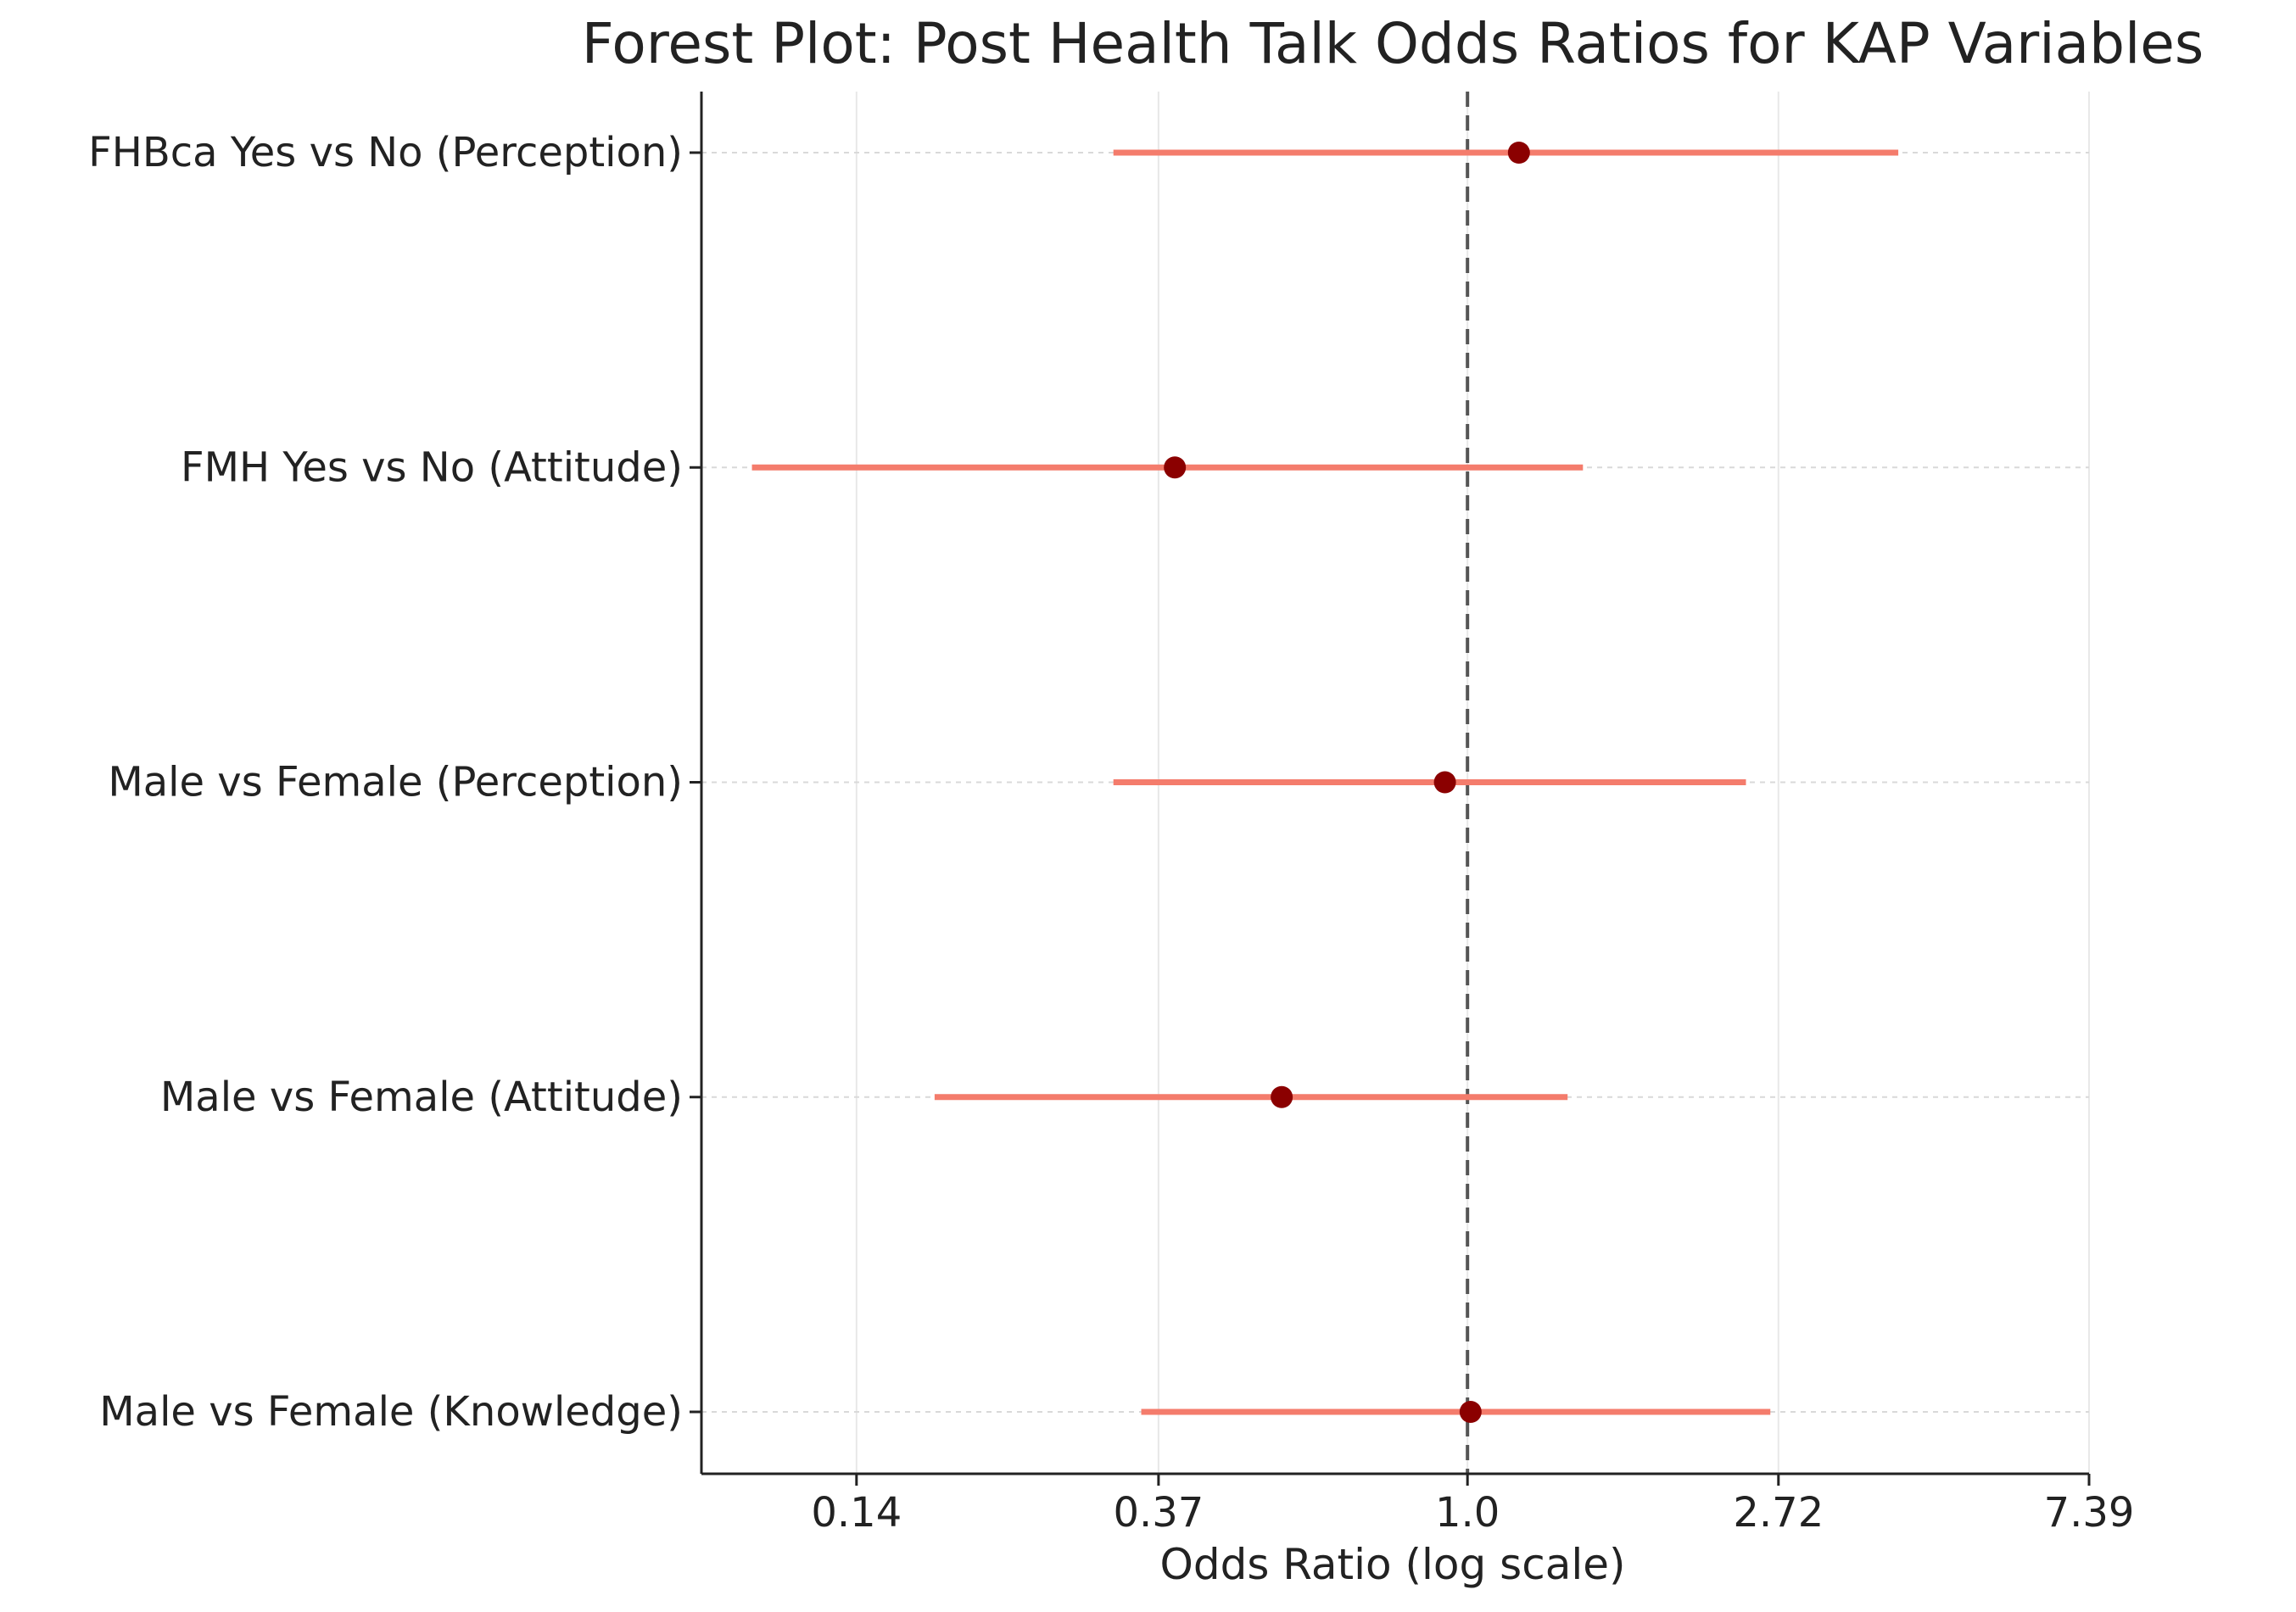 The image size is (2296, 1612). What do you see at coordinates (432, 467) in the screenshot?
I see `y-tick-label: FMH Yes vs No (Attitude)` at bounding box center [432, 467].